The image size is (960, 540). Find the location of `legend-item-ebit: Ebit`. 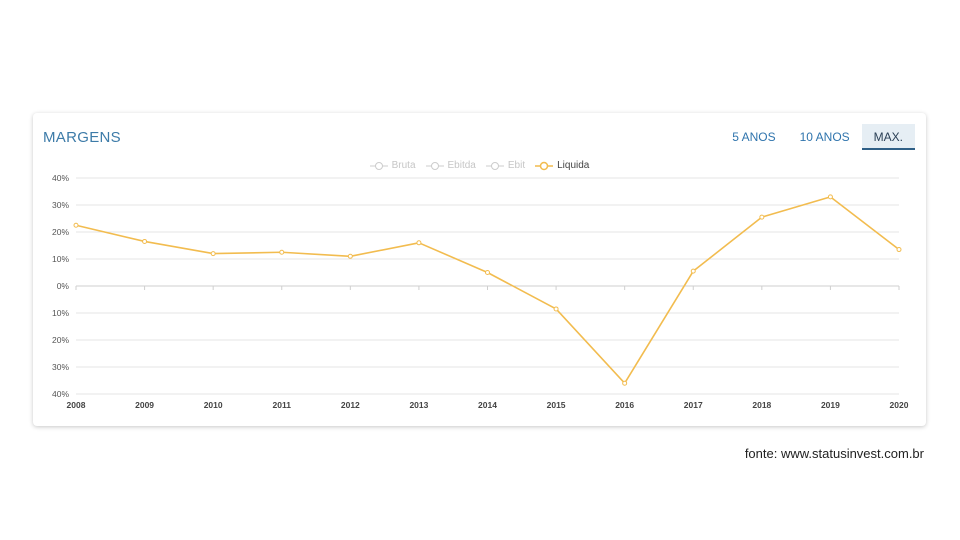

legend-item-ebit: Ebit is located at coordinates (505, 165).